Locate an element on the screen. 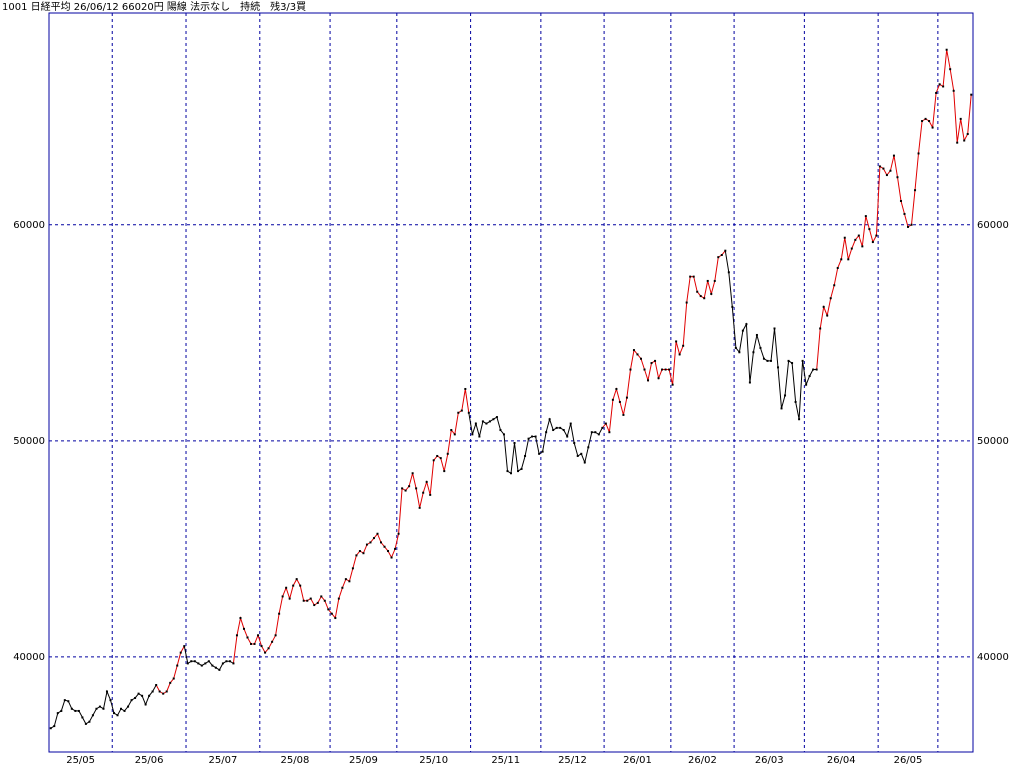 The width and height of the screenshot is (1024, 767). x-tick-label: 25/09 is located at coordinates (363, 760).